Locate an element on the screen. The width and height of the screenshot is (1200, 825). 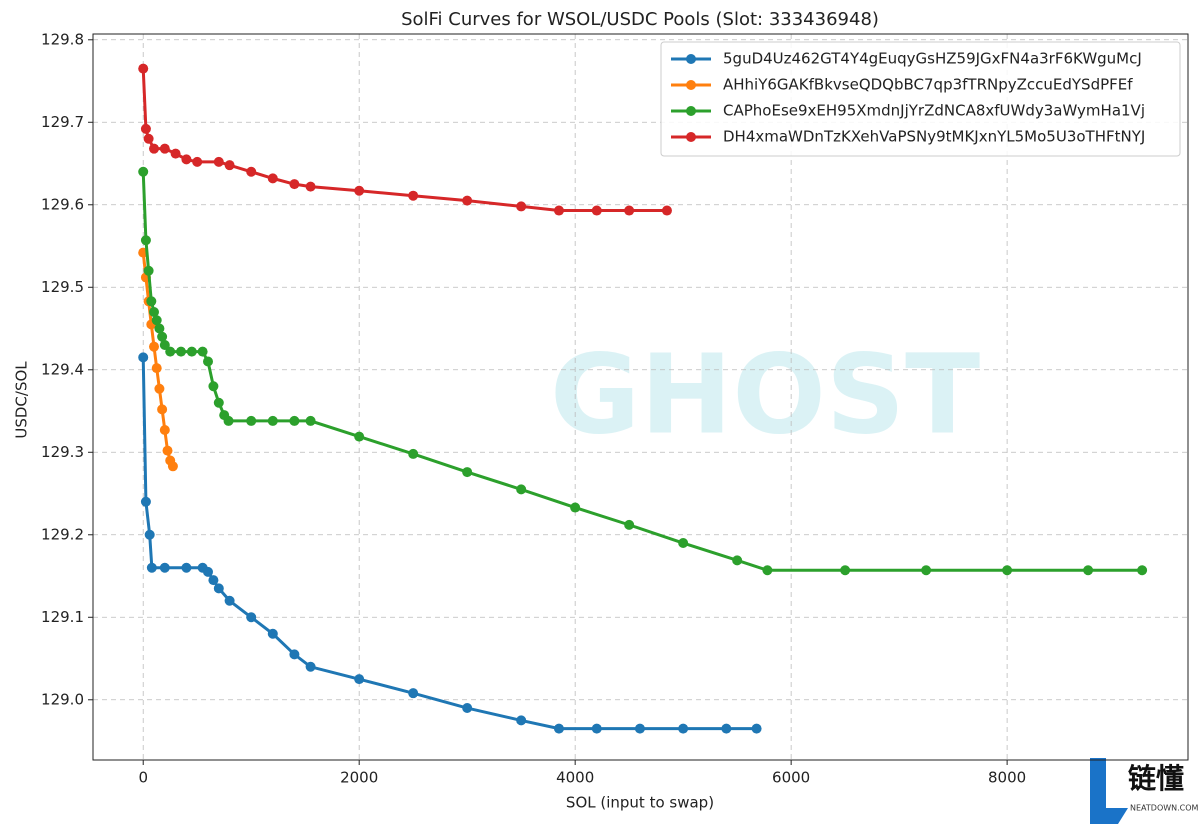
y-tick-label: 129.7 is located at coordinates (62, 122).